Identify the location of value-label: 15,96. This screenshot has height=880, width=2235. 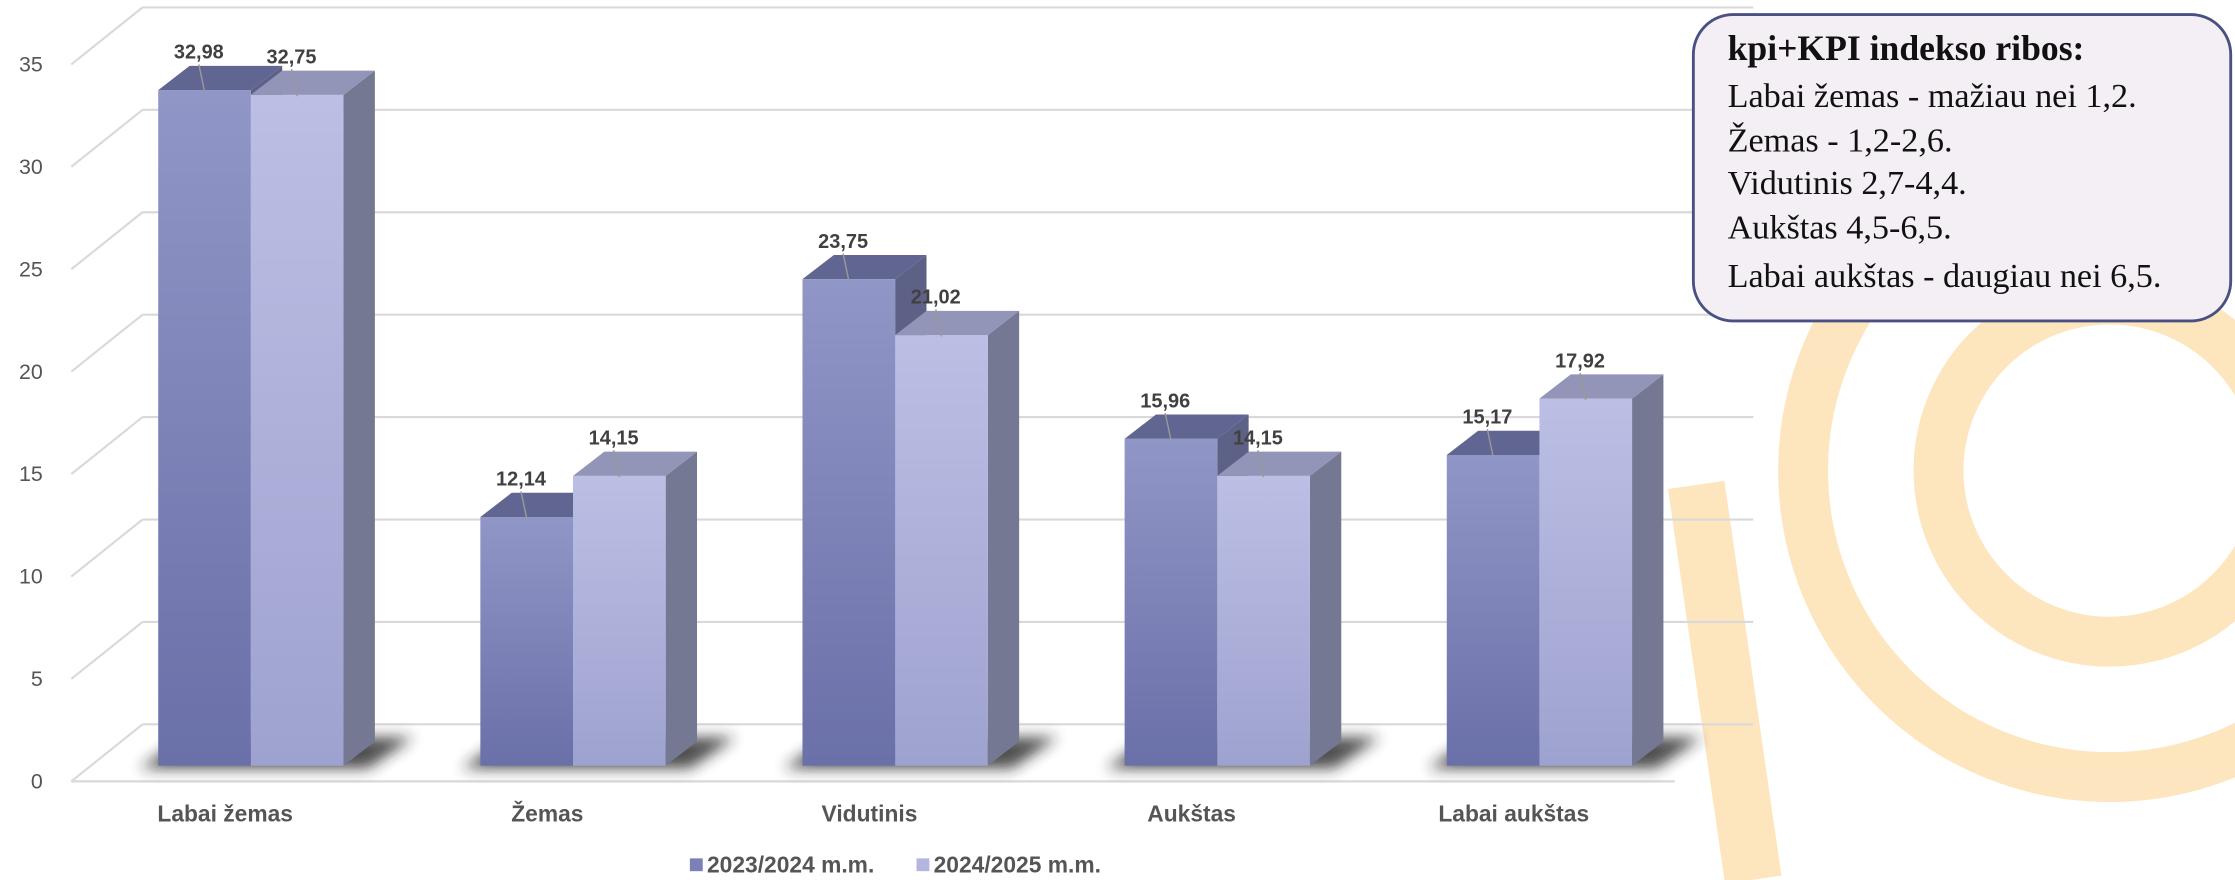
(1165, 401).